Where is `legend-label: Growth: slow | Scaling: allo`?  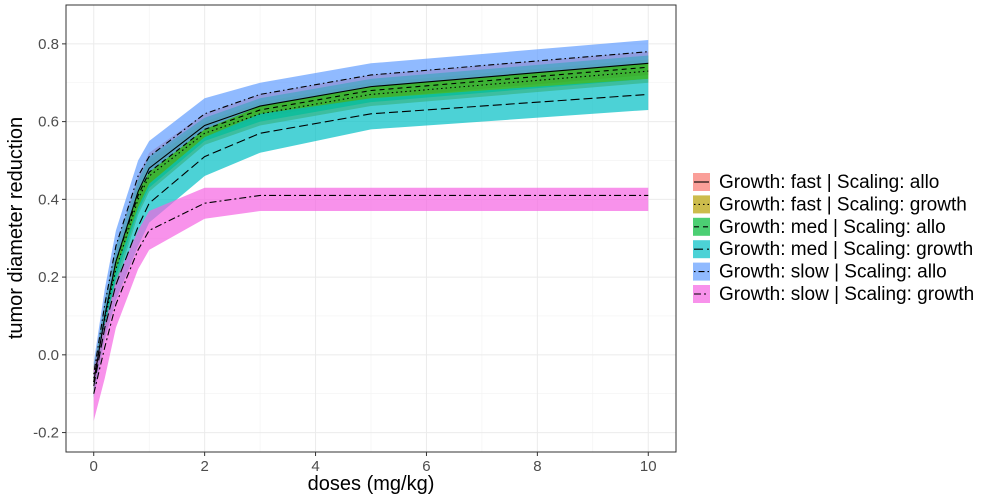 legend-label: Growth: slow | Scaling: allo is located at coordinates (833, 272).